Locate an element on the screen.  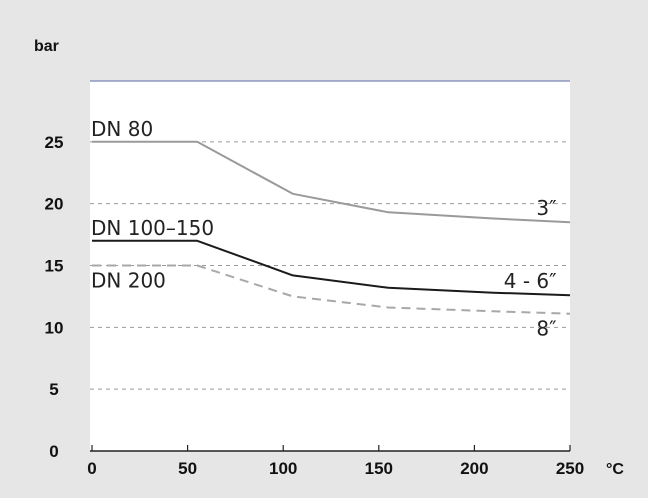
annotation-label-5: 4 - 6″ is located at coordinates (530, 281).